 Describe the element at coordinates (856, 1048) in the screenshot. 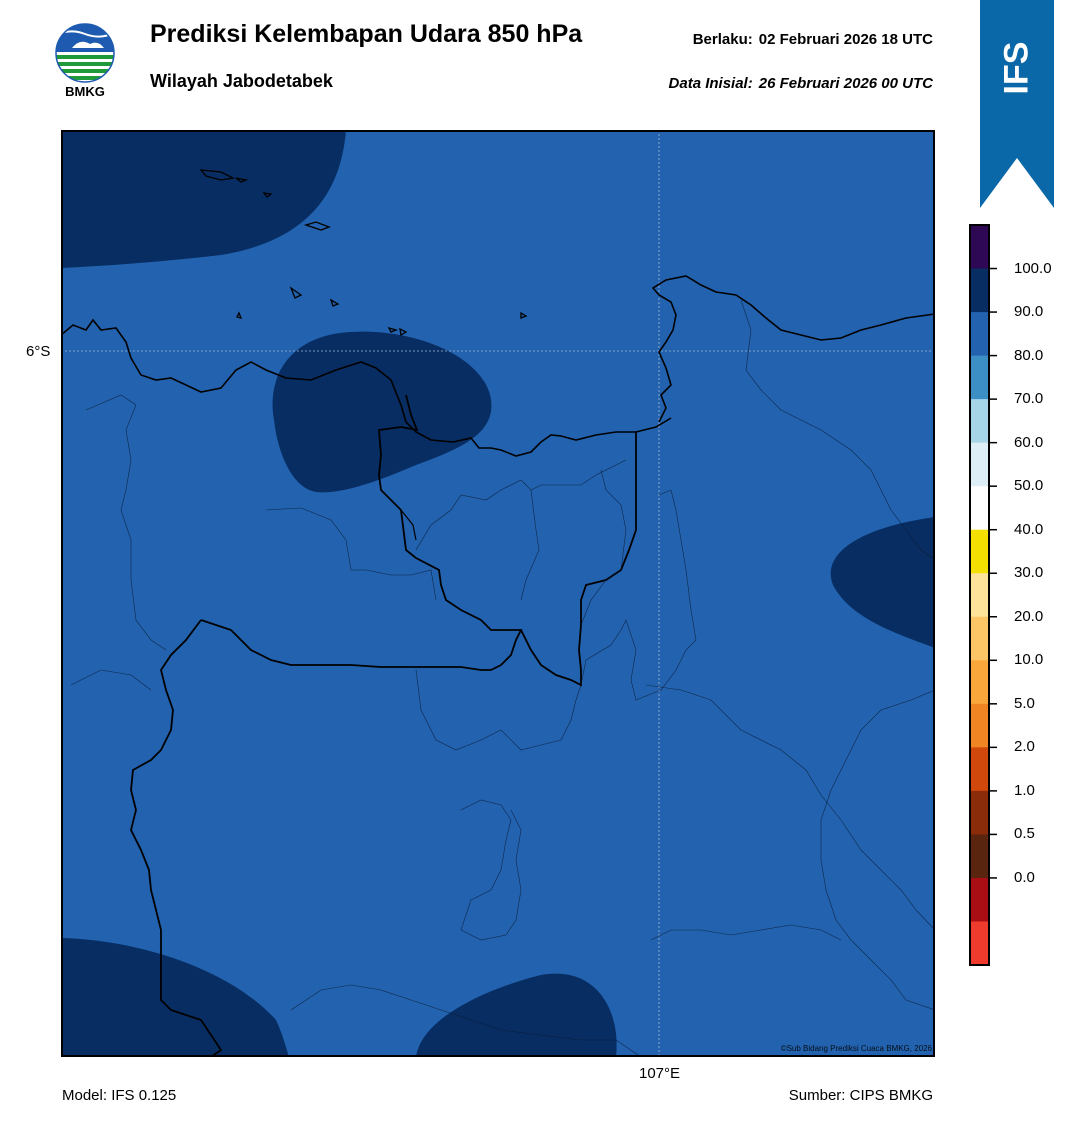

I see `copyright-text: ©Sub Bidang Prediksi Cuaca BMKG, 2026` at that location.